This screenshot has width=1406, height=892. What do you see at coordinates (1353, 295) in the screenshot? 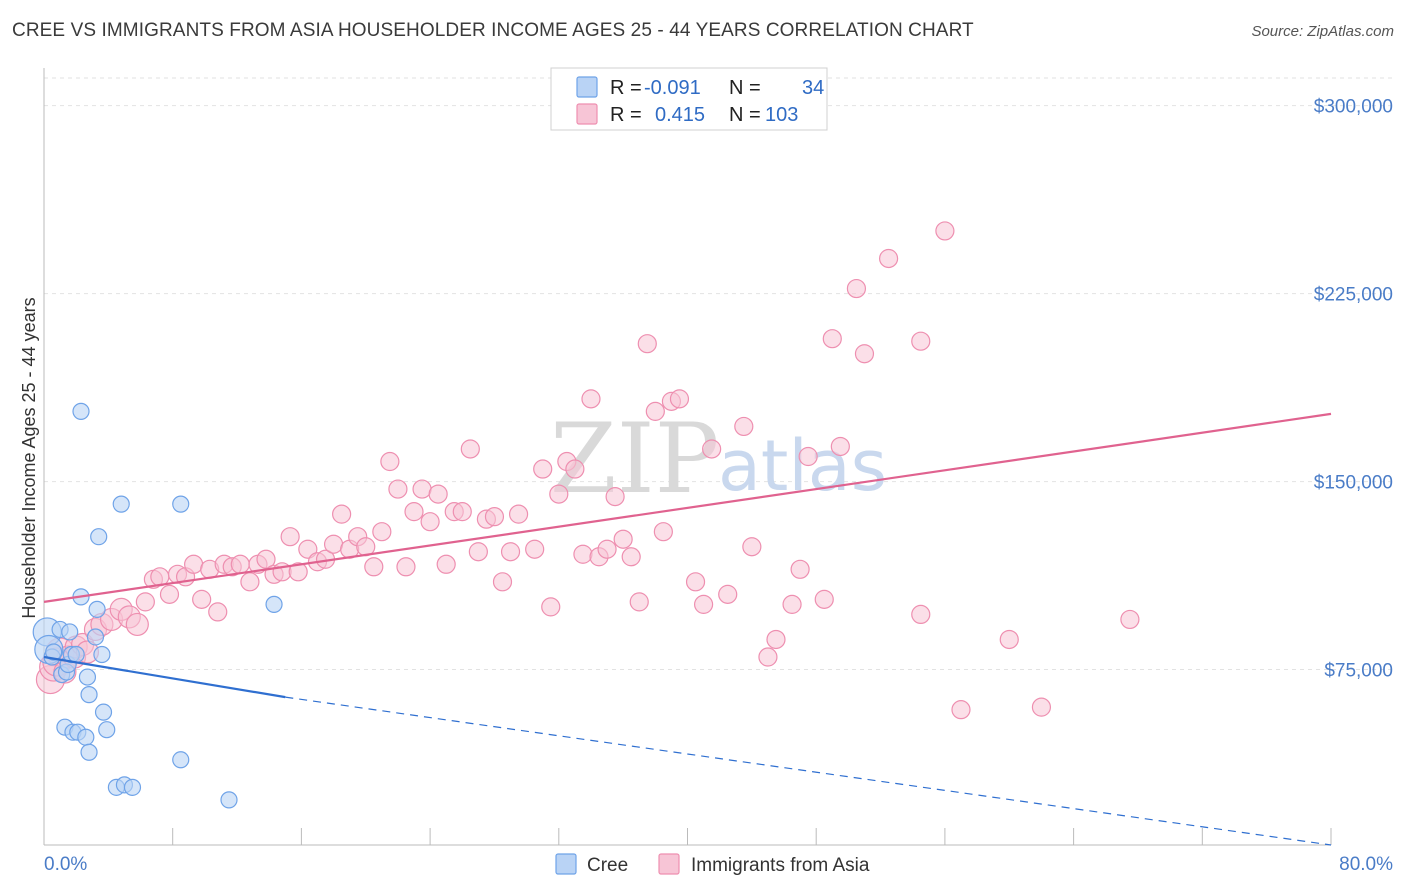
I see `y-tick-label: $225,000` at bounding box center [1353, 295].